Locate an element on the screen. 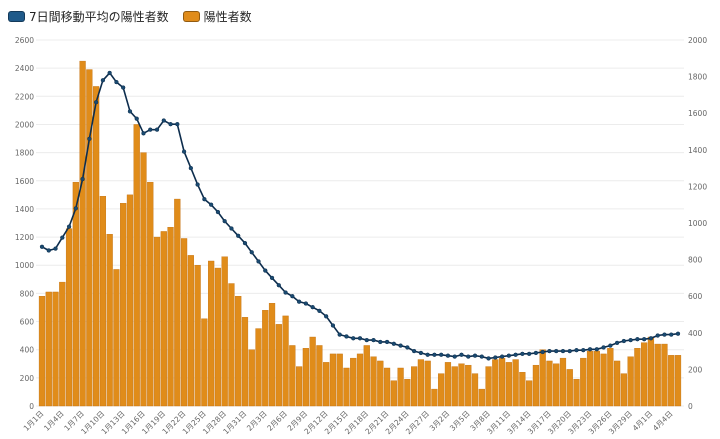 Image resolution: width=720 pixels, height=439 pixels. right-axis-tick-label: 1200 is located at coordinates (697, 186).